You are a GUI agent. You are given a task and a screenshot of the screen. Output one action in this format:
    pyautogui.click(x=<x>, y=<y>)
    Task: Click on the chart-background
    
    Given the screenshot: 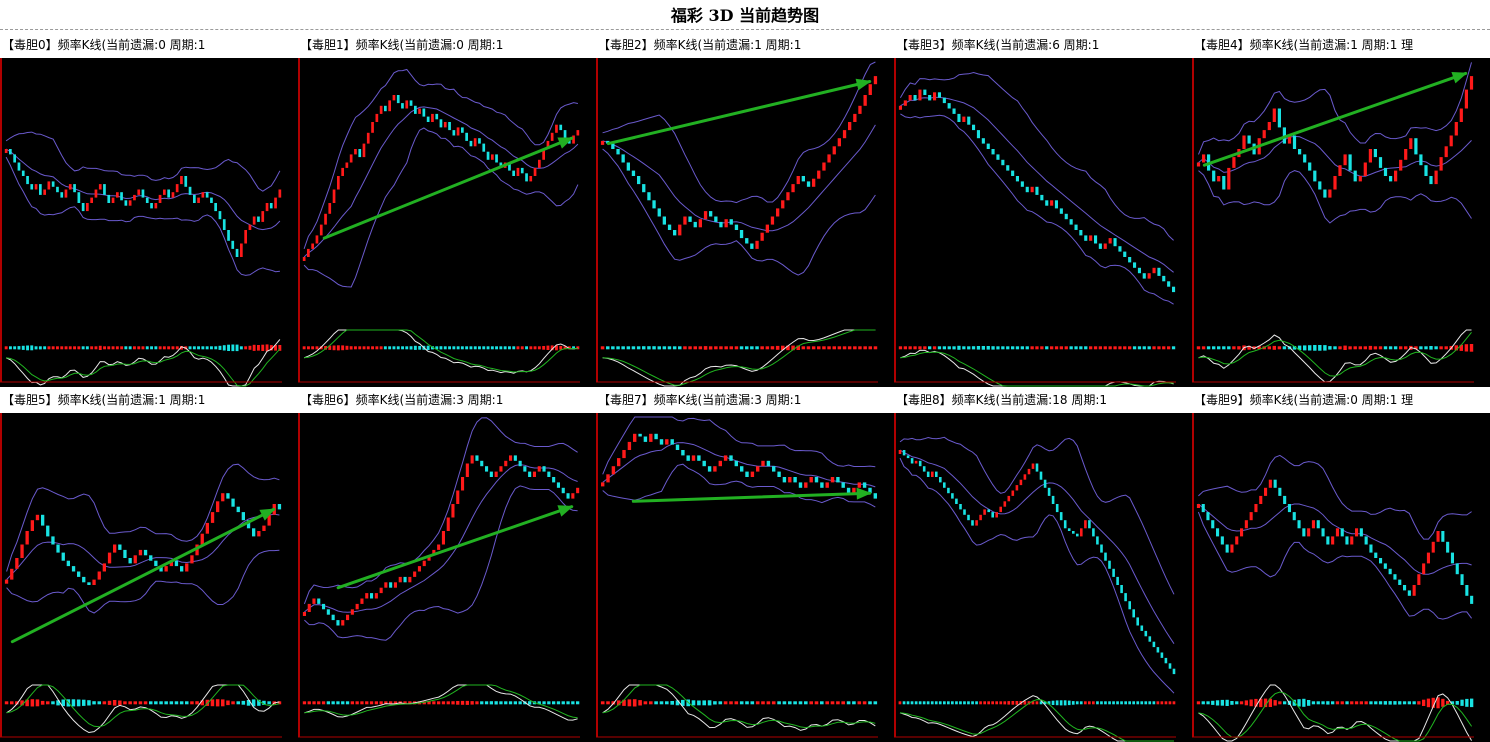 What is the action you would take?
    pyautogui.click(x=745, y=577)
    